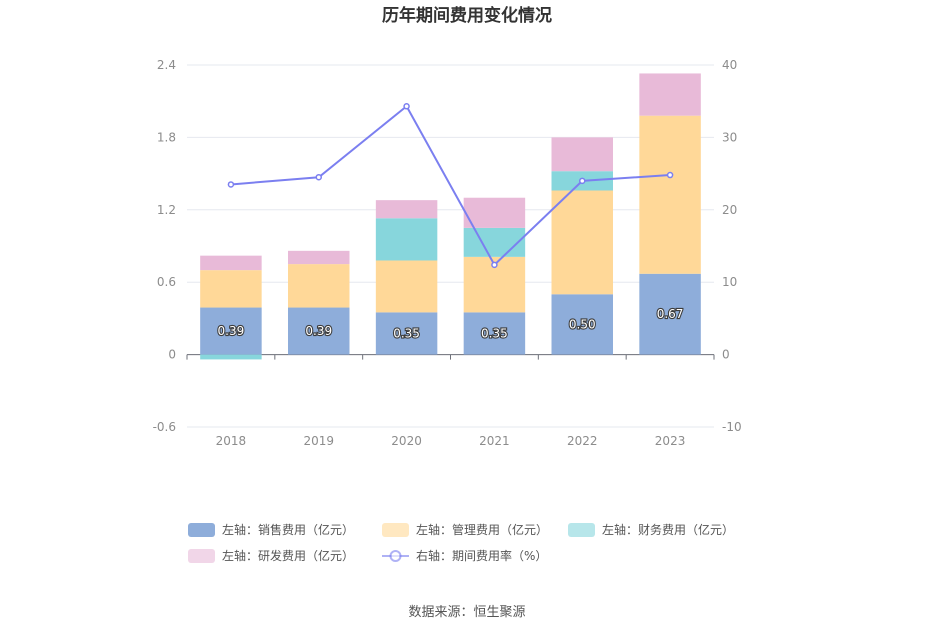 This screenshot has width=935, height=632. I want to click on x-tick-label: 2021, so click(494, 441).